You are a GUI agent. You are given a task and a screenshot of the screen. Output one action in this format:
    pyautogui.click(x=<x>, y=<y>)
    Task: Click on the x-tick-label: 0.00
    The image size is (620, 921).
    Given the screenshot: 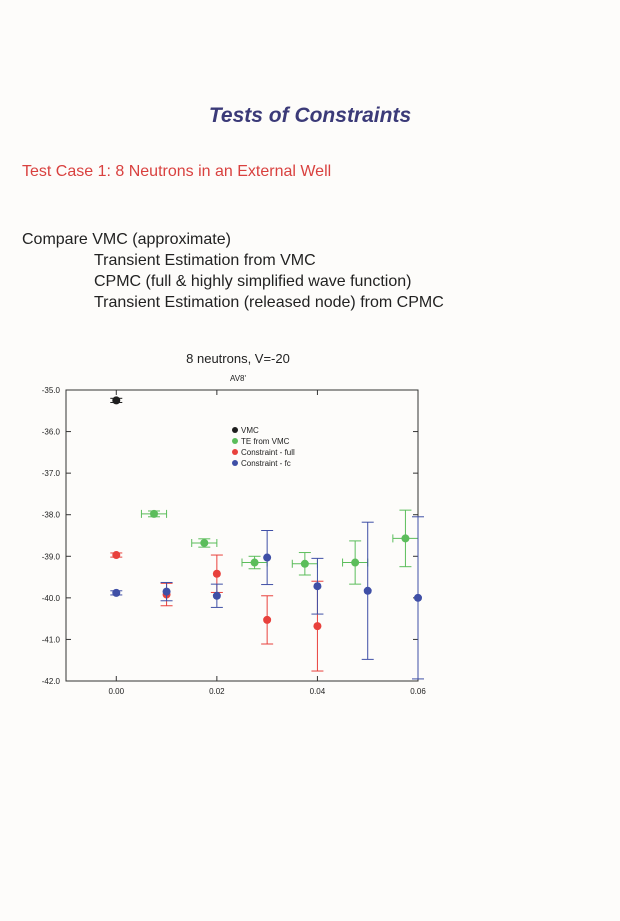 What is the action you would take?
    pyautogui.click(x=116, y=691)
    